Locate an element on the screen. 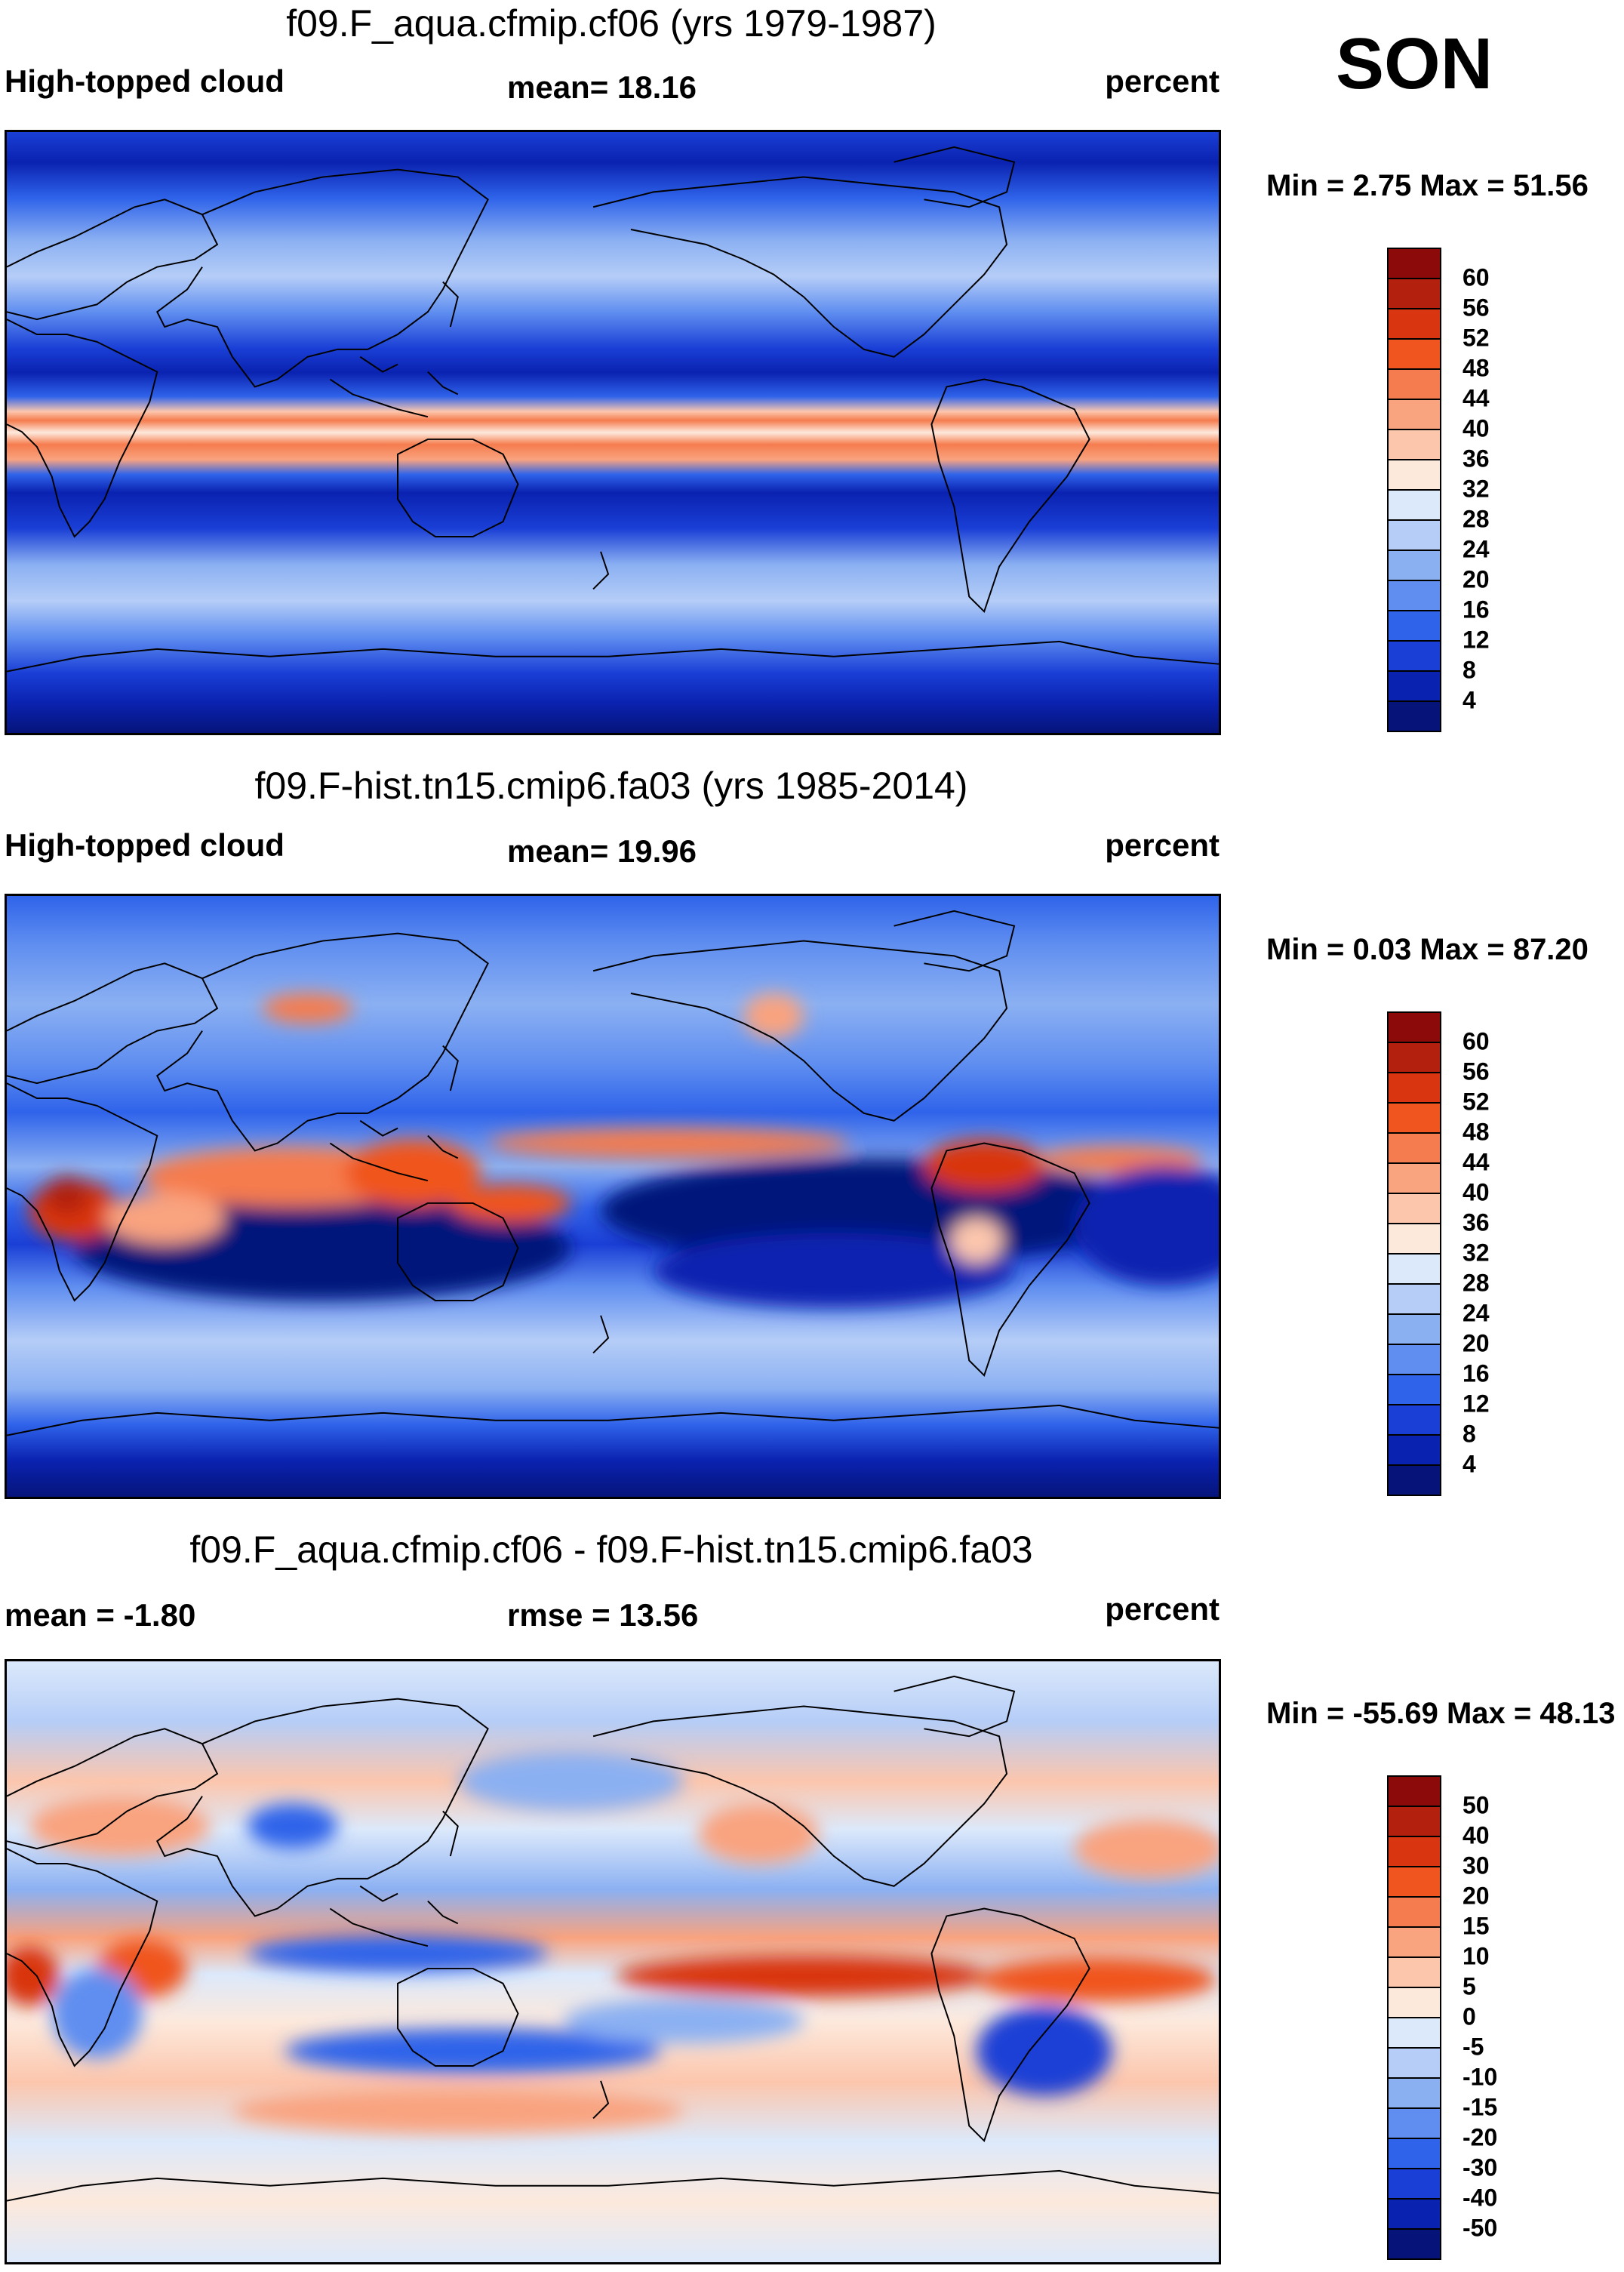 This screenshot has width=1624, height=2272. panel-2-minmax: Min = 0.03 Max = 87.20 is located at coordinates (1427, 950).